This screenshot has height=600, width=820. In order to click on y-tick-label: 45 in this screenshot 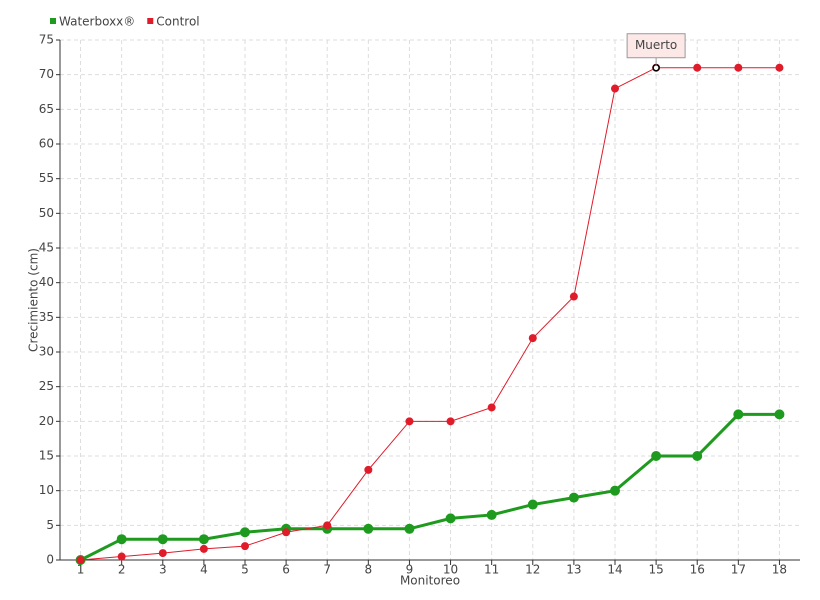, I will do `click(46, 248)`.